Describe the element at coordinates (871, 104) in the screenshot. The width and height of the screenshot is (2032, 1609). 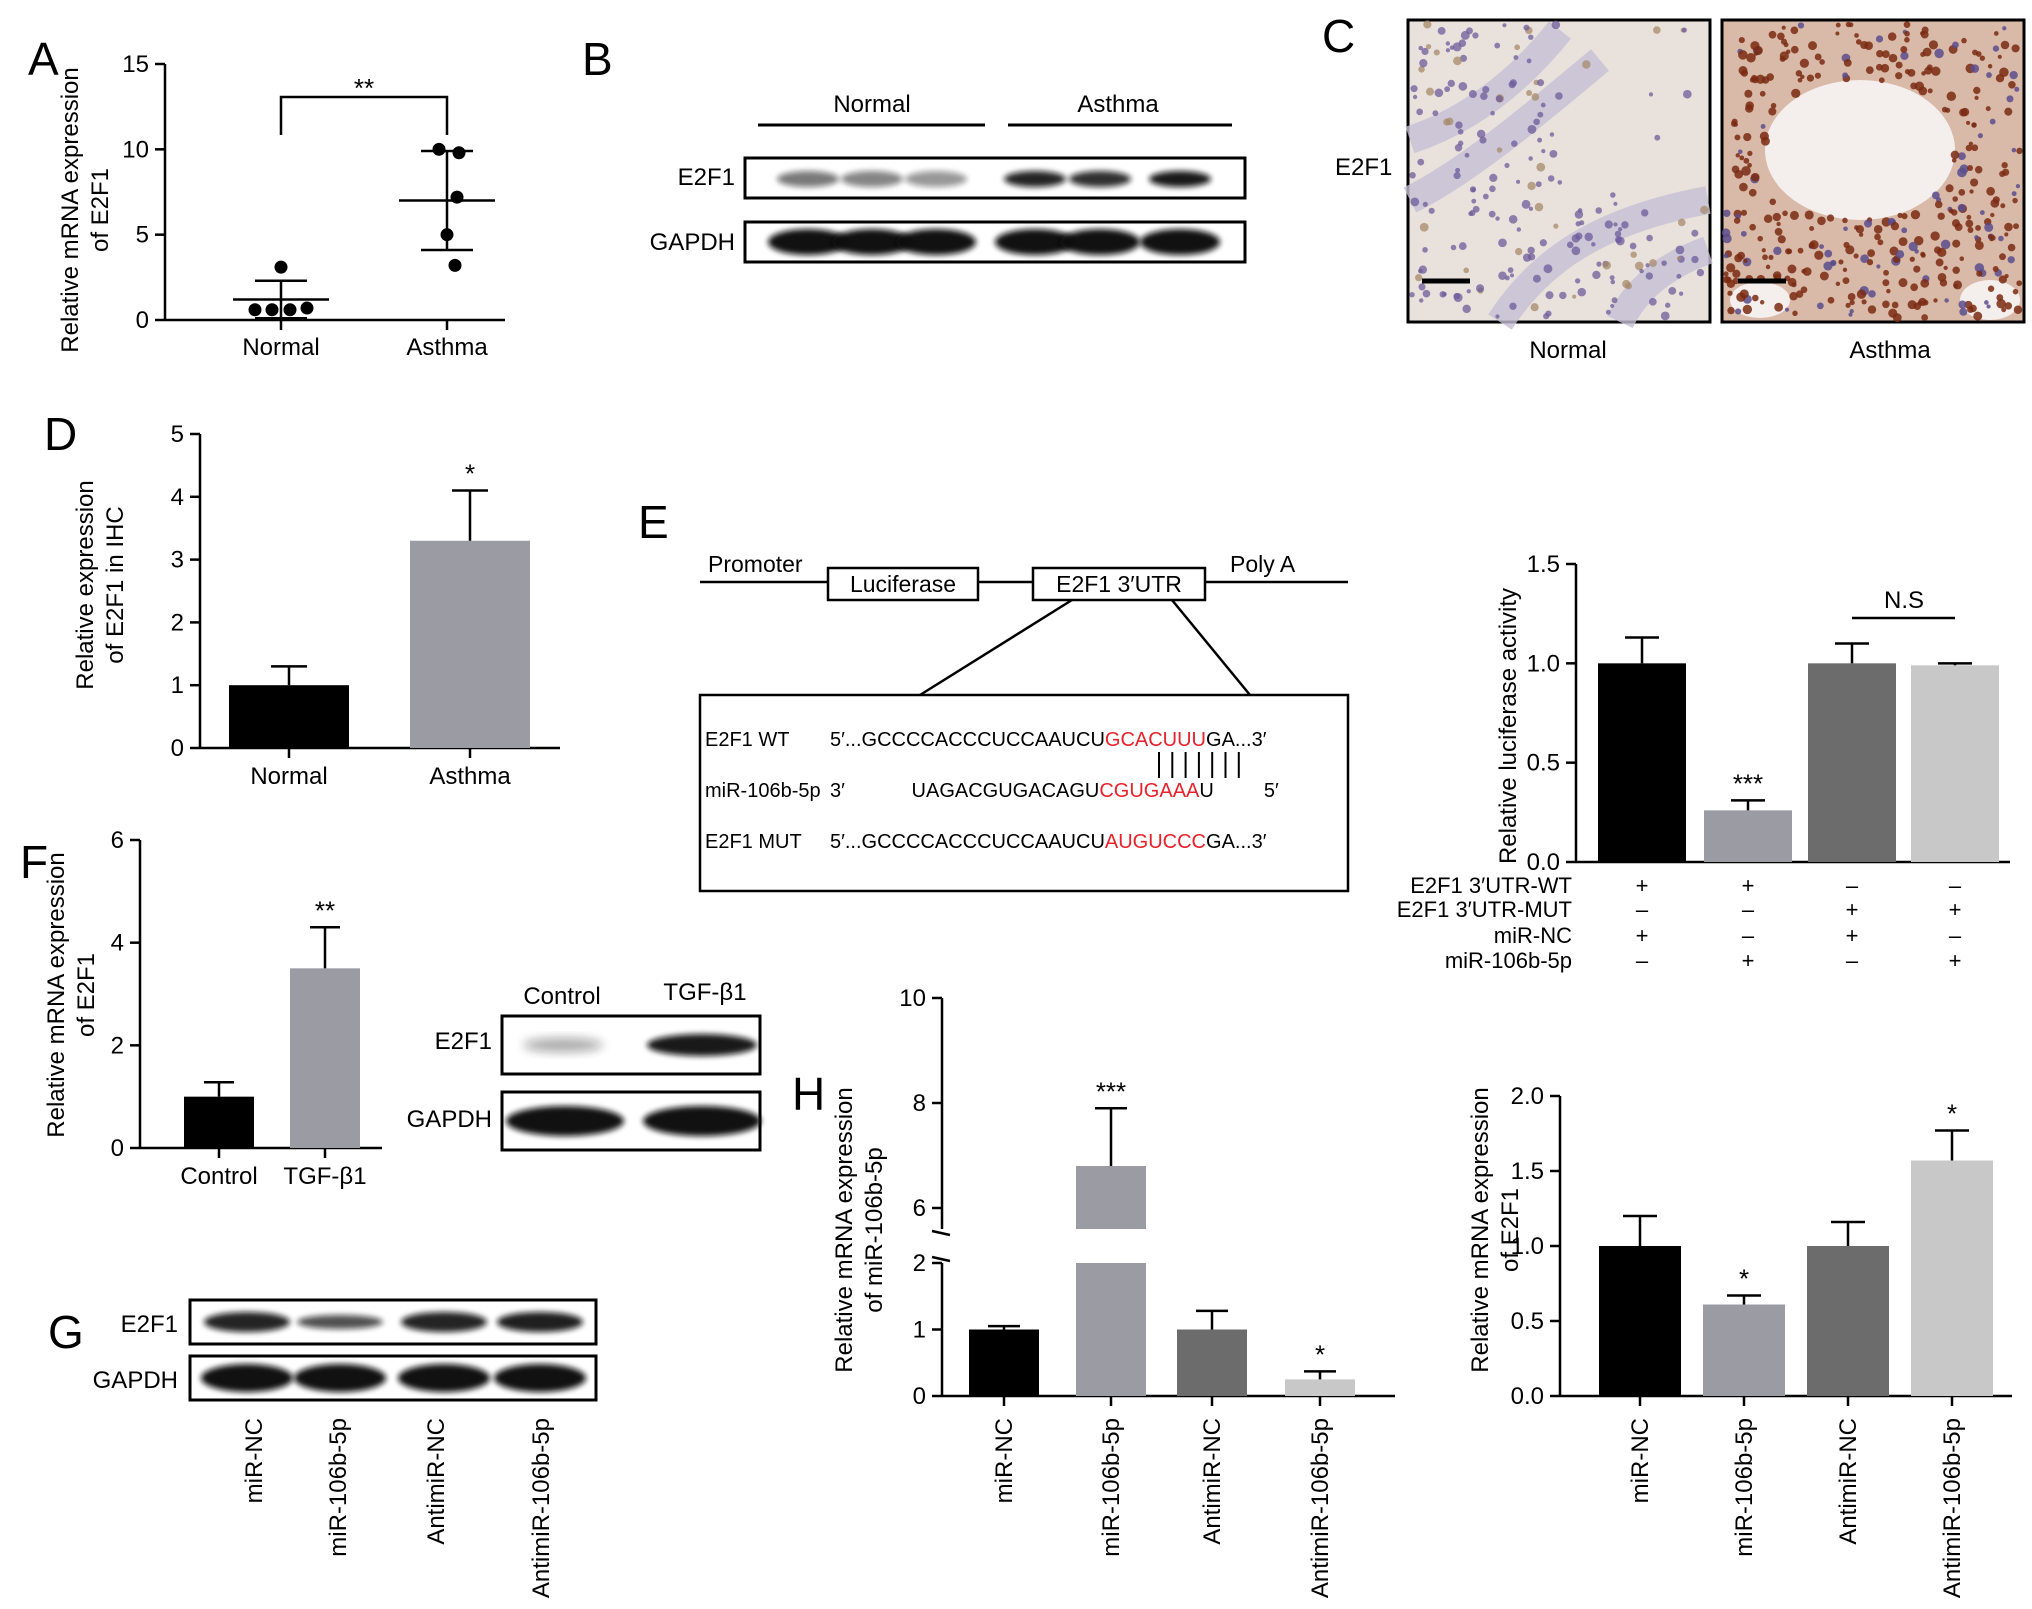
I see `blot-b-group-label-normal: Normal` at that location.